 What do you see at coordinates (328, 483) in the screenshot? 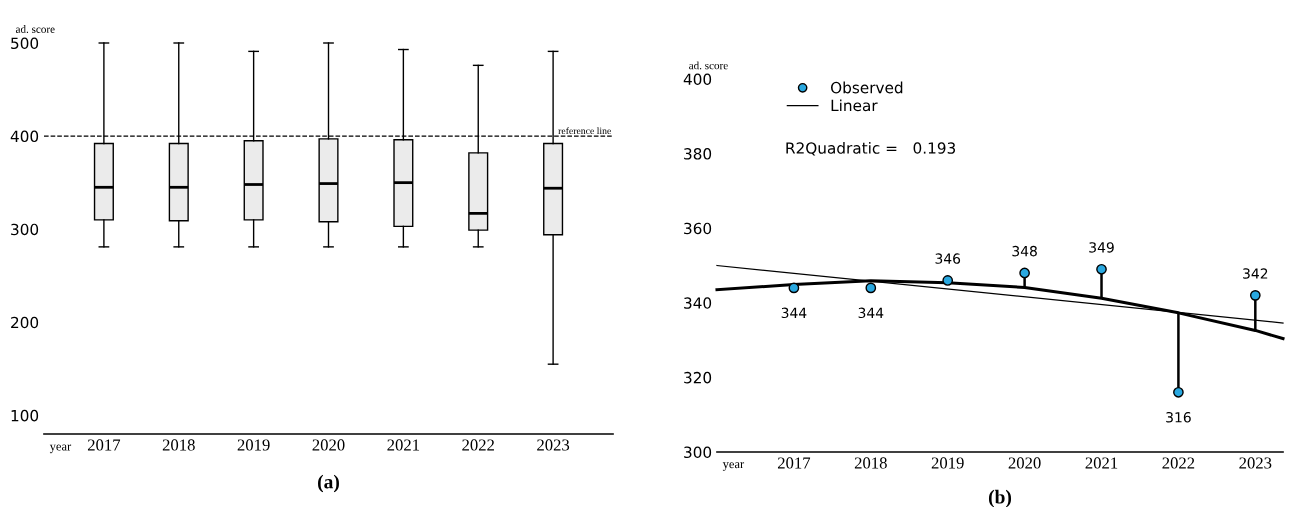
I see `text: (a)` at bounding box center [328, 483].